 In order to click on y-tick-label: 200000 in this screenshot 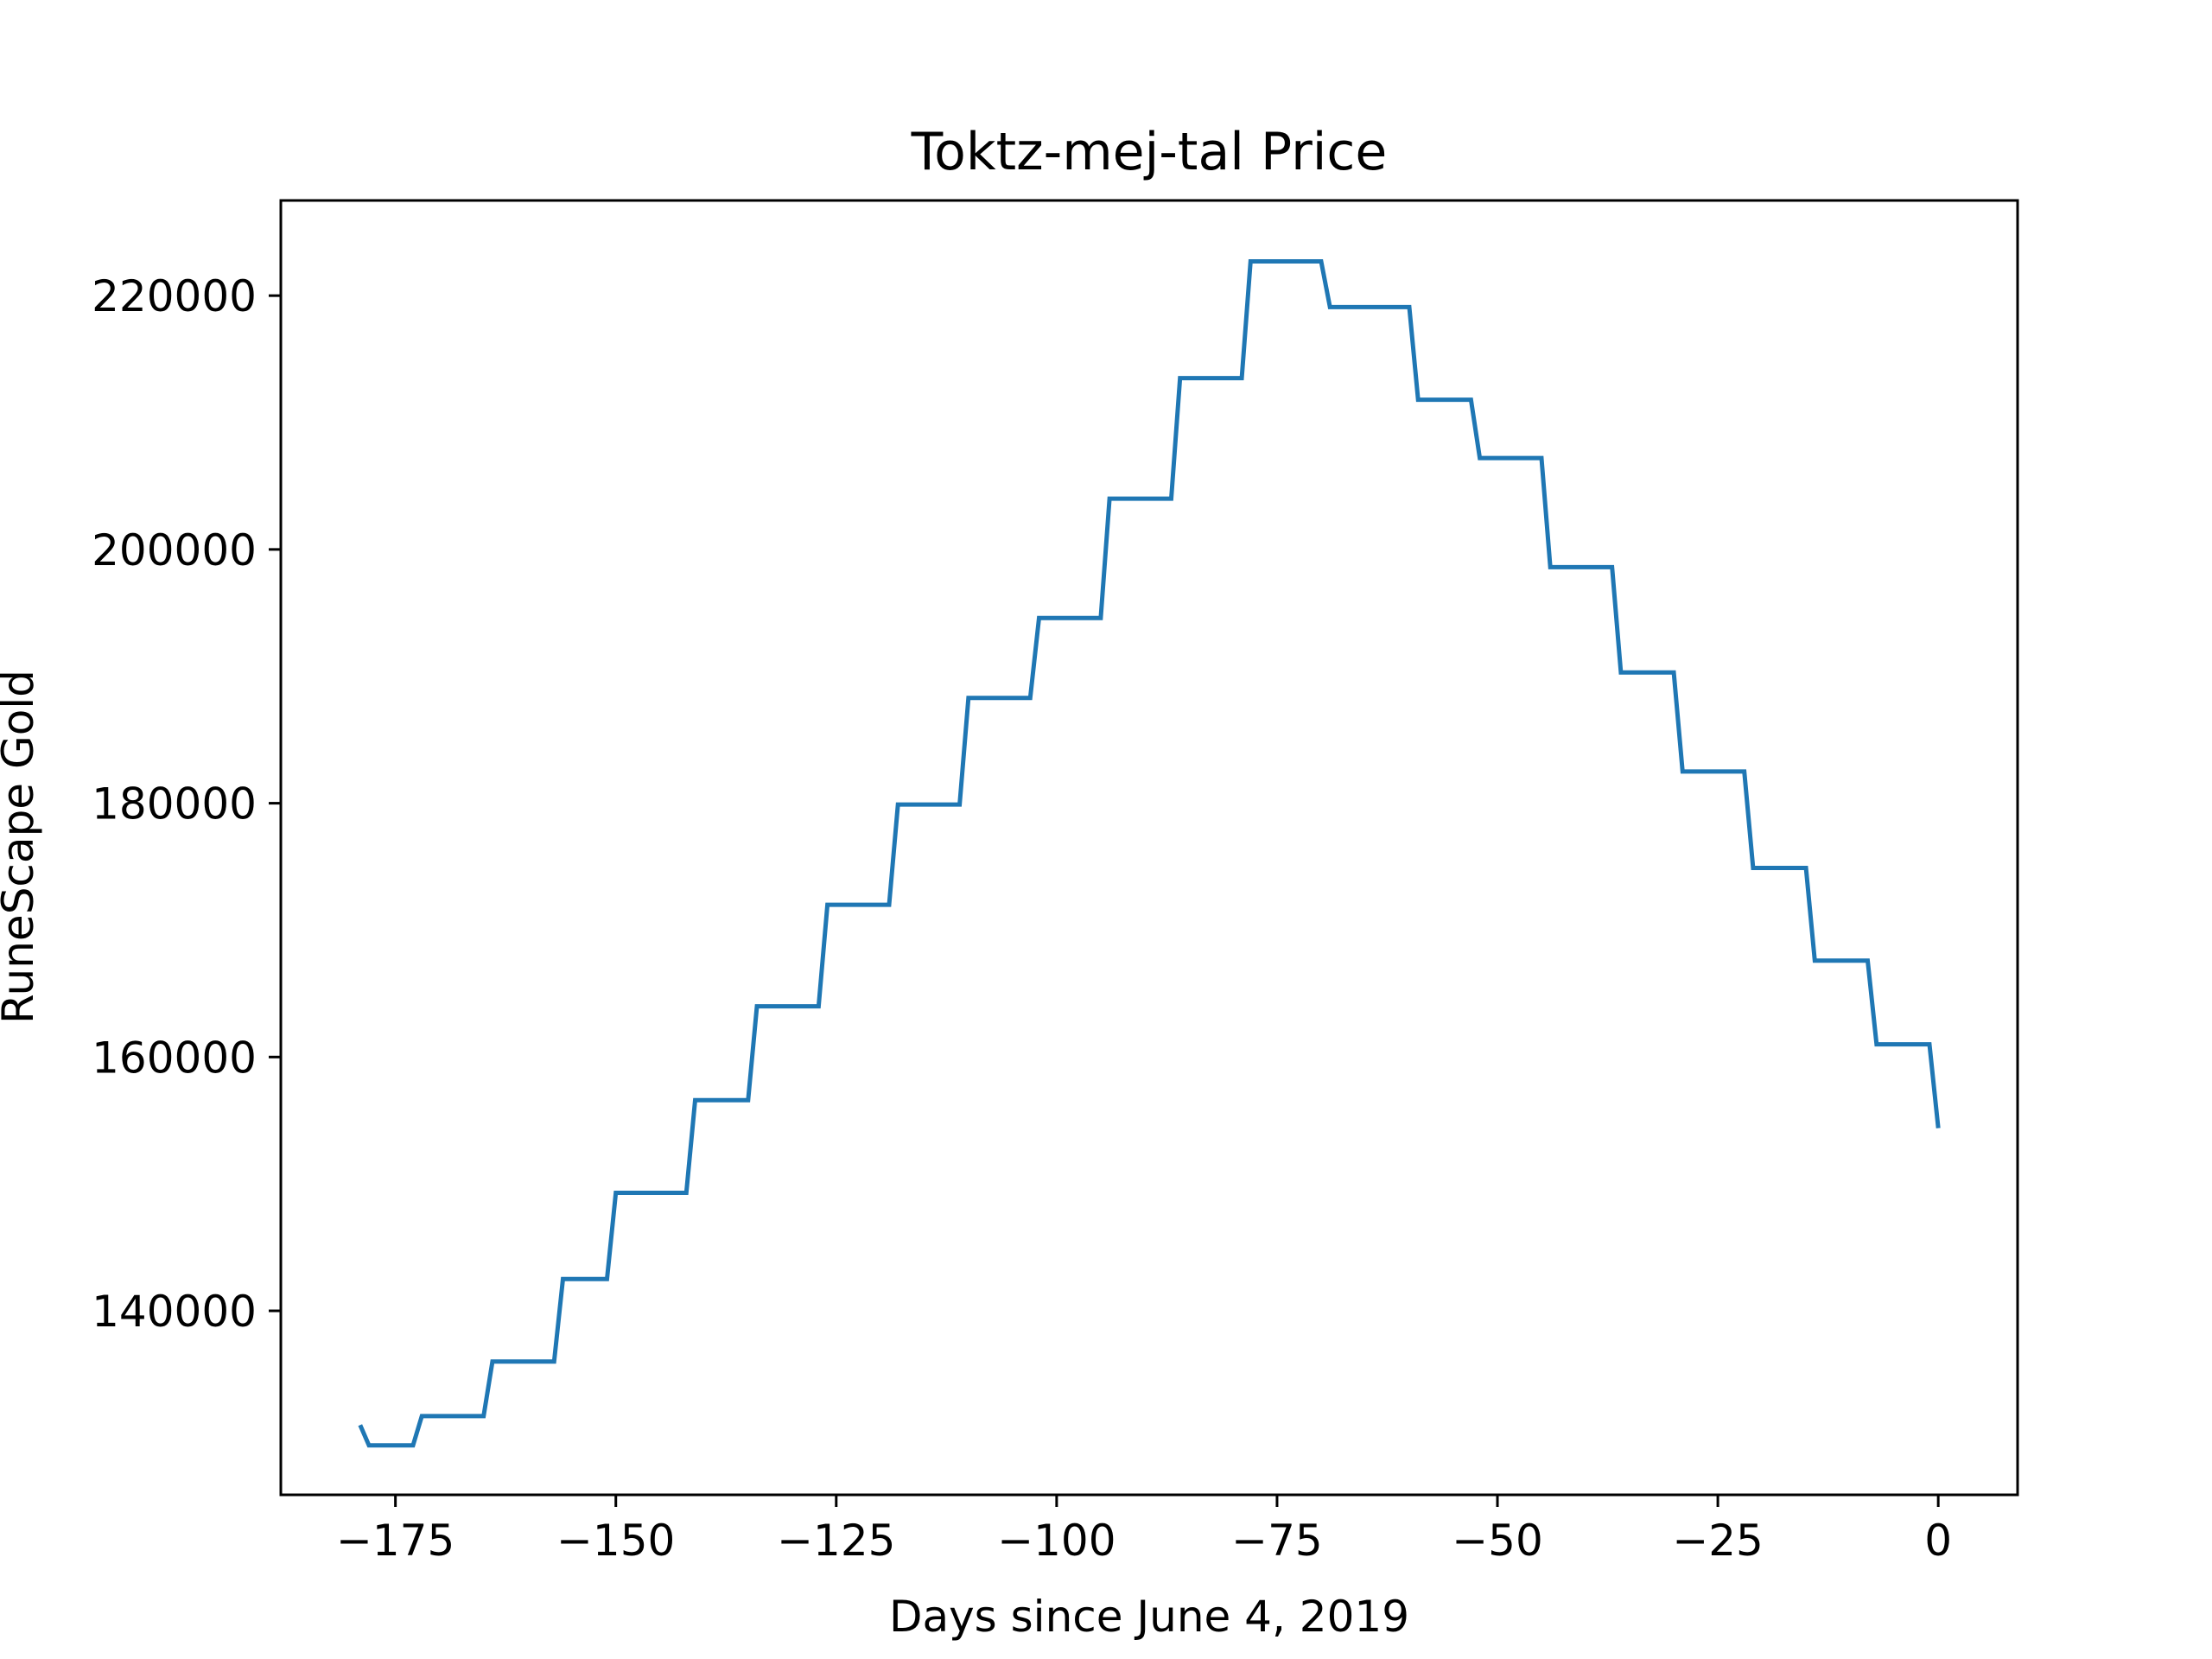, I will do `click(174, 550)`.